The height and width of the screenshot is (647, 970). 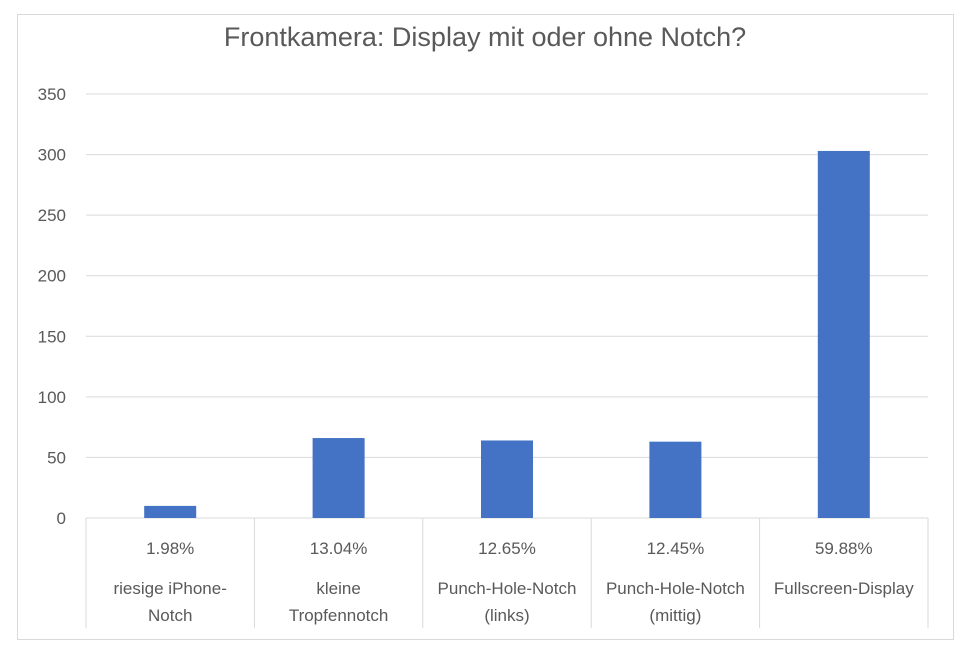 I want to click on percent-label: 12.65%, so click(x=507, y=548).